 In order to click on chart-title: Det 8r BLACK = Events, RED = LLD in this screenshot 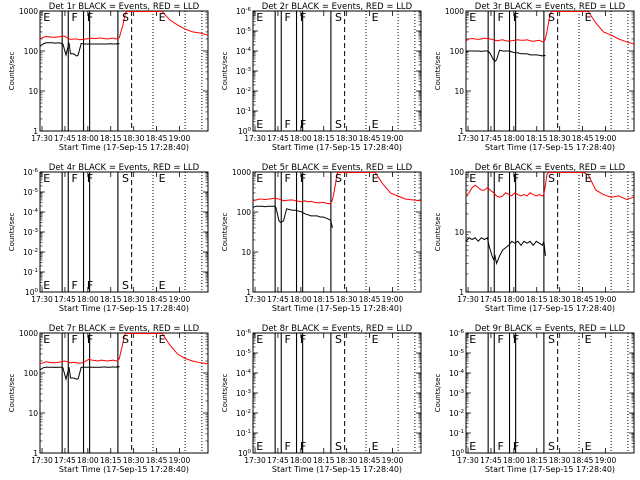, I will do `click(337, 329)`.